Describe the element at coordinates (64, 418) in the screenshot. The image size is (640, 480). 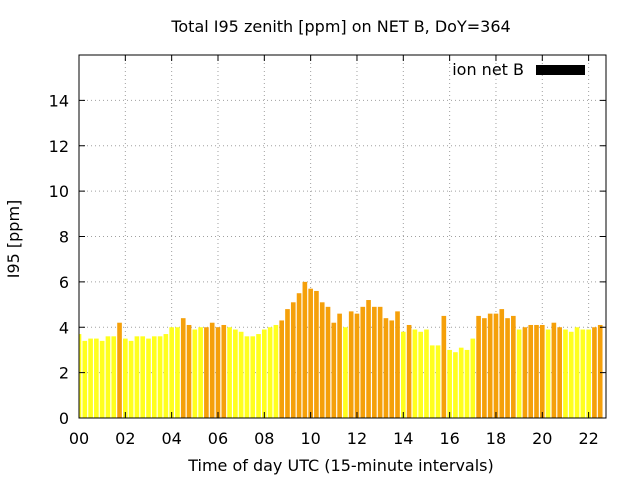
I see `y-tick-label: 0` at that location.